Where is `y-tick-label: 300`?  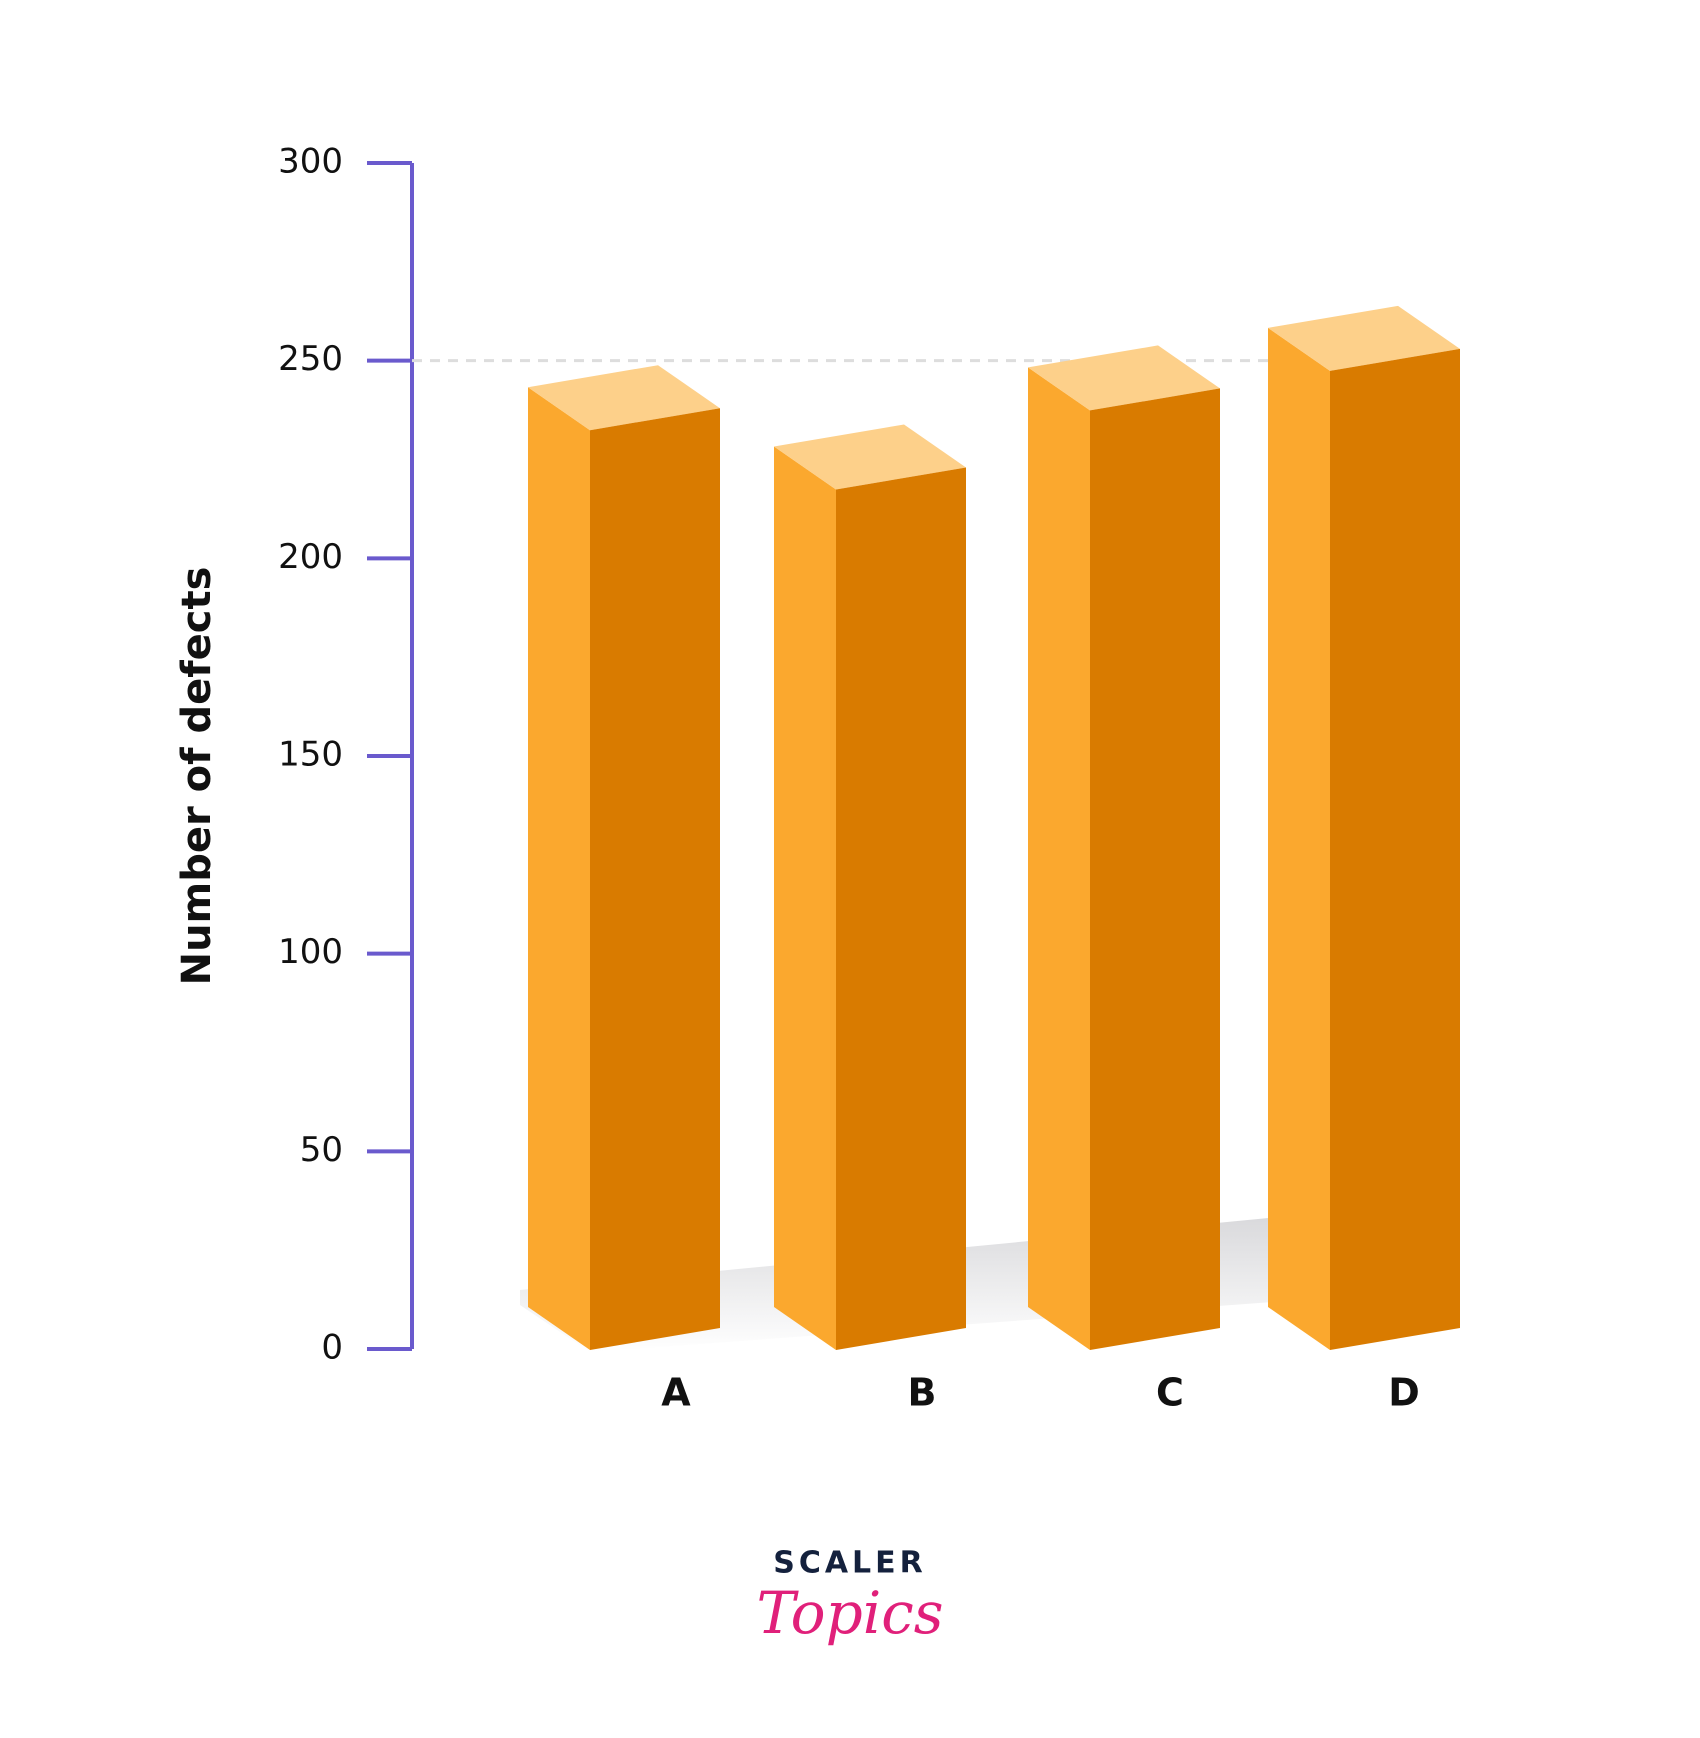 y-tick-label: 300 is located at coordinates (310, 162).